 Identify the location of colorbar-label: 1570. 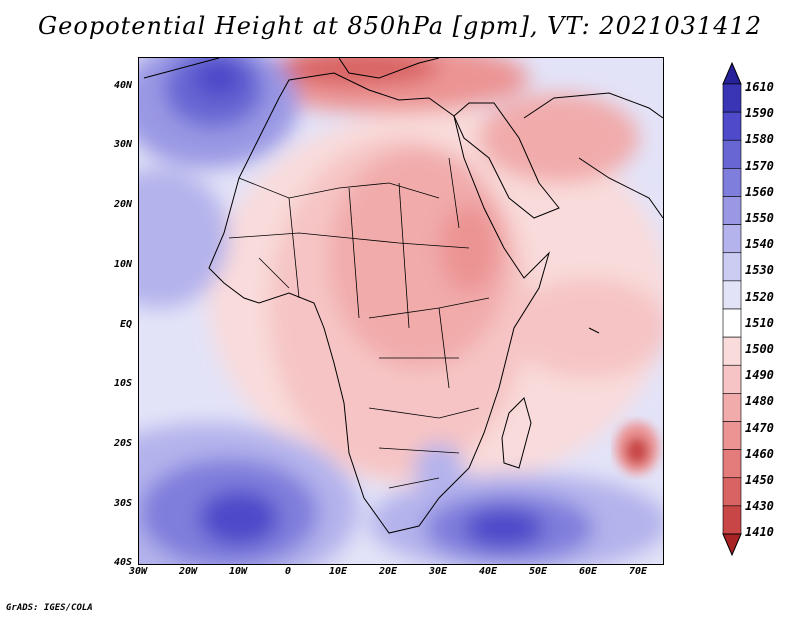
(759, 165).